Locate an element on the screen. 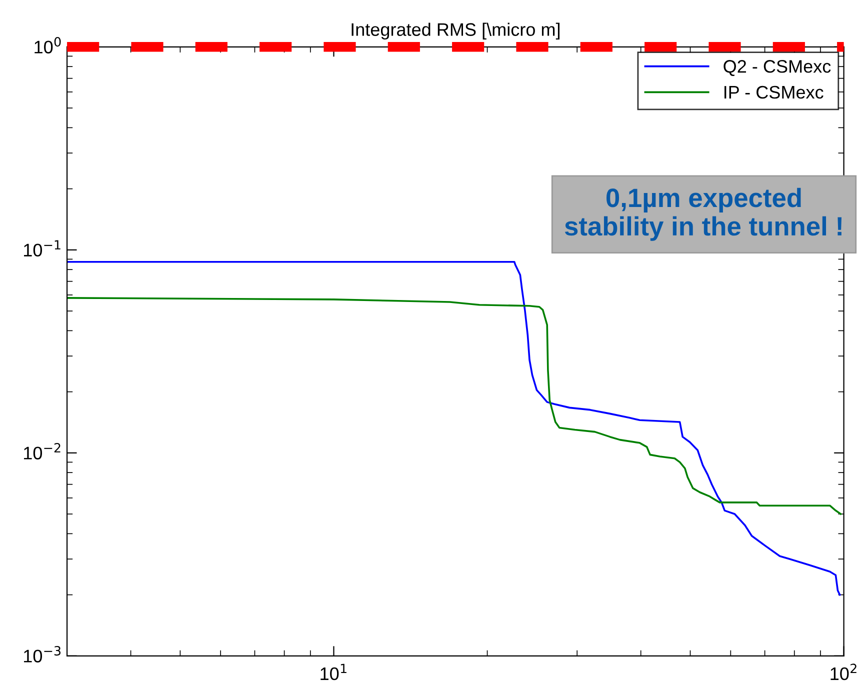  chart-title: Integrated RMS [\micro m] is located at coordinates (456, 31).